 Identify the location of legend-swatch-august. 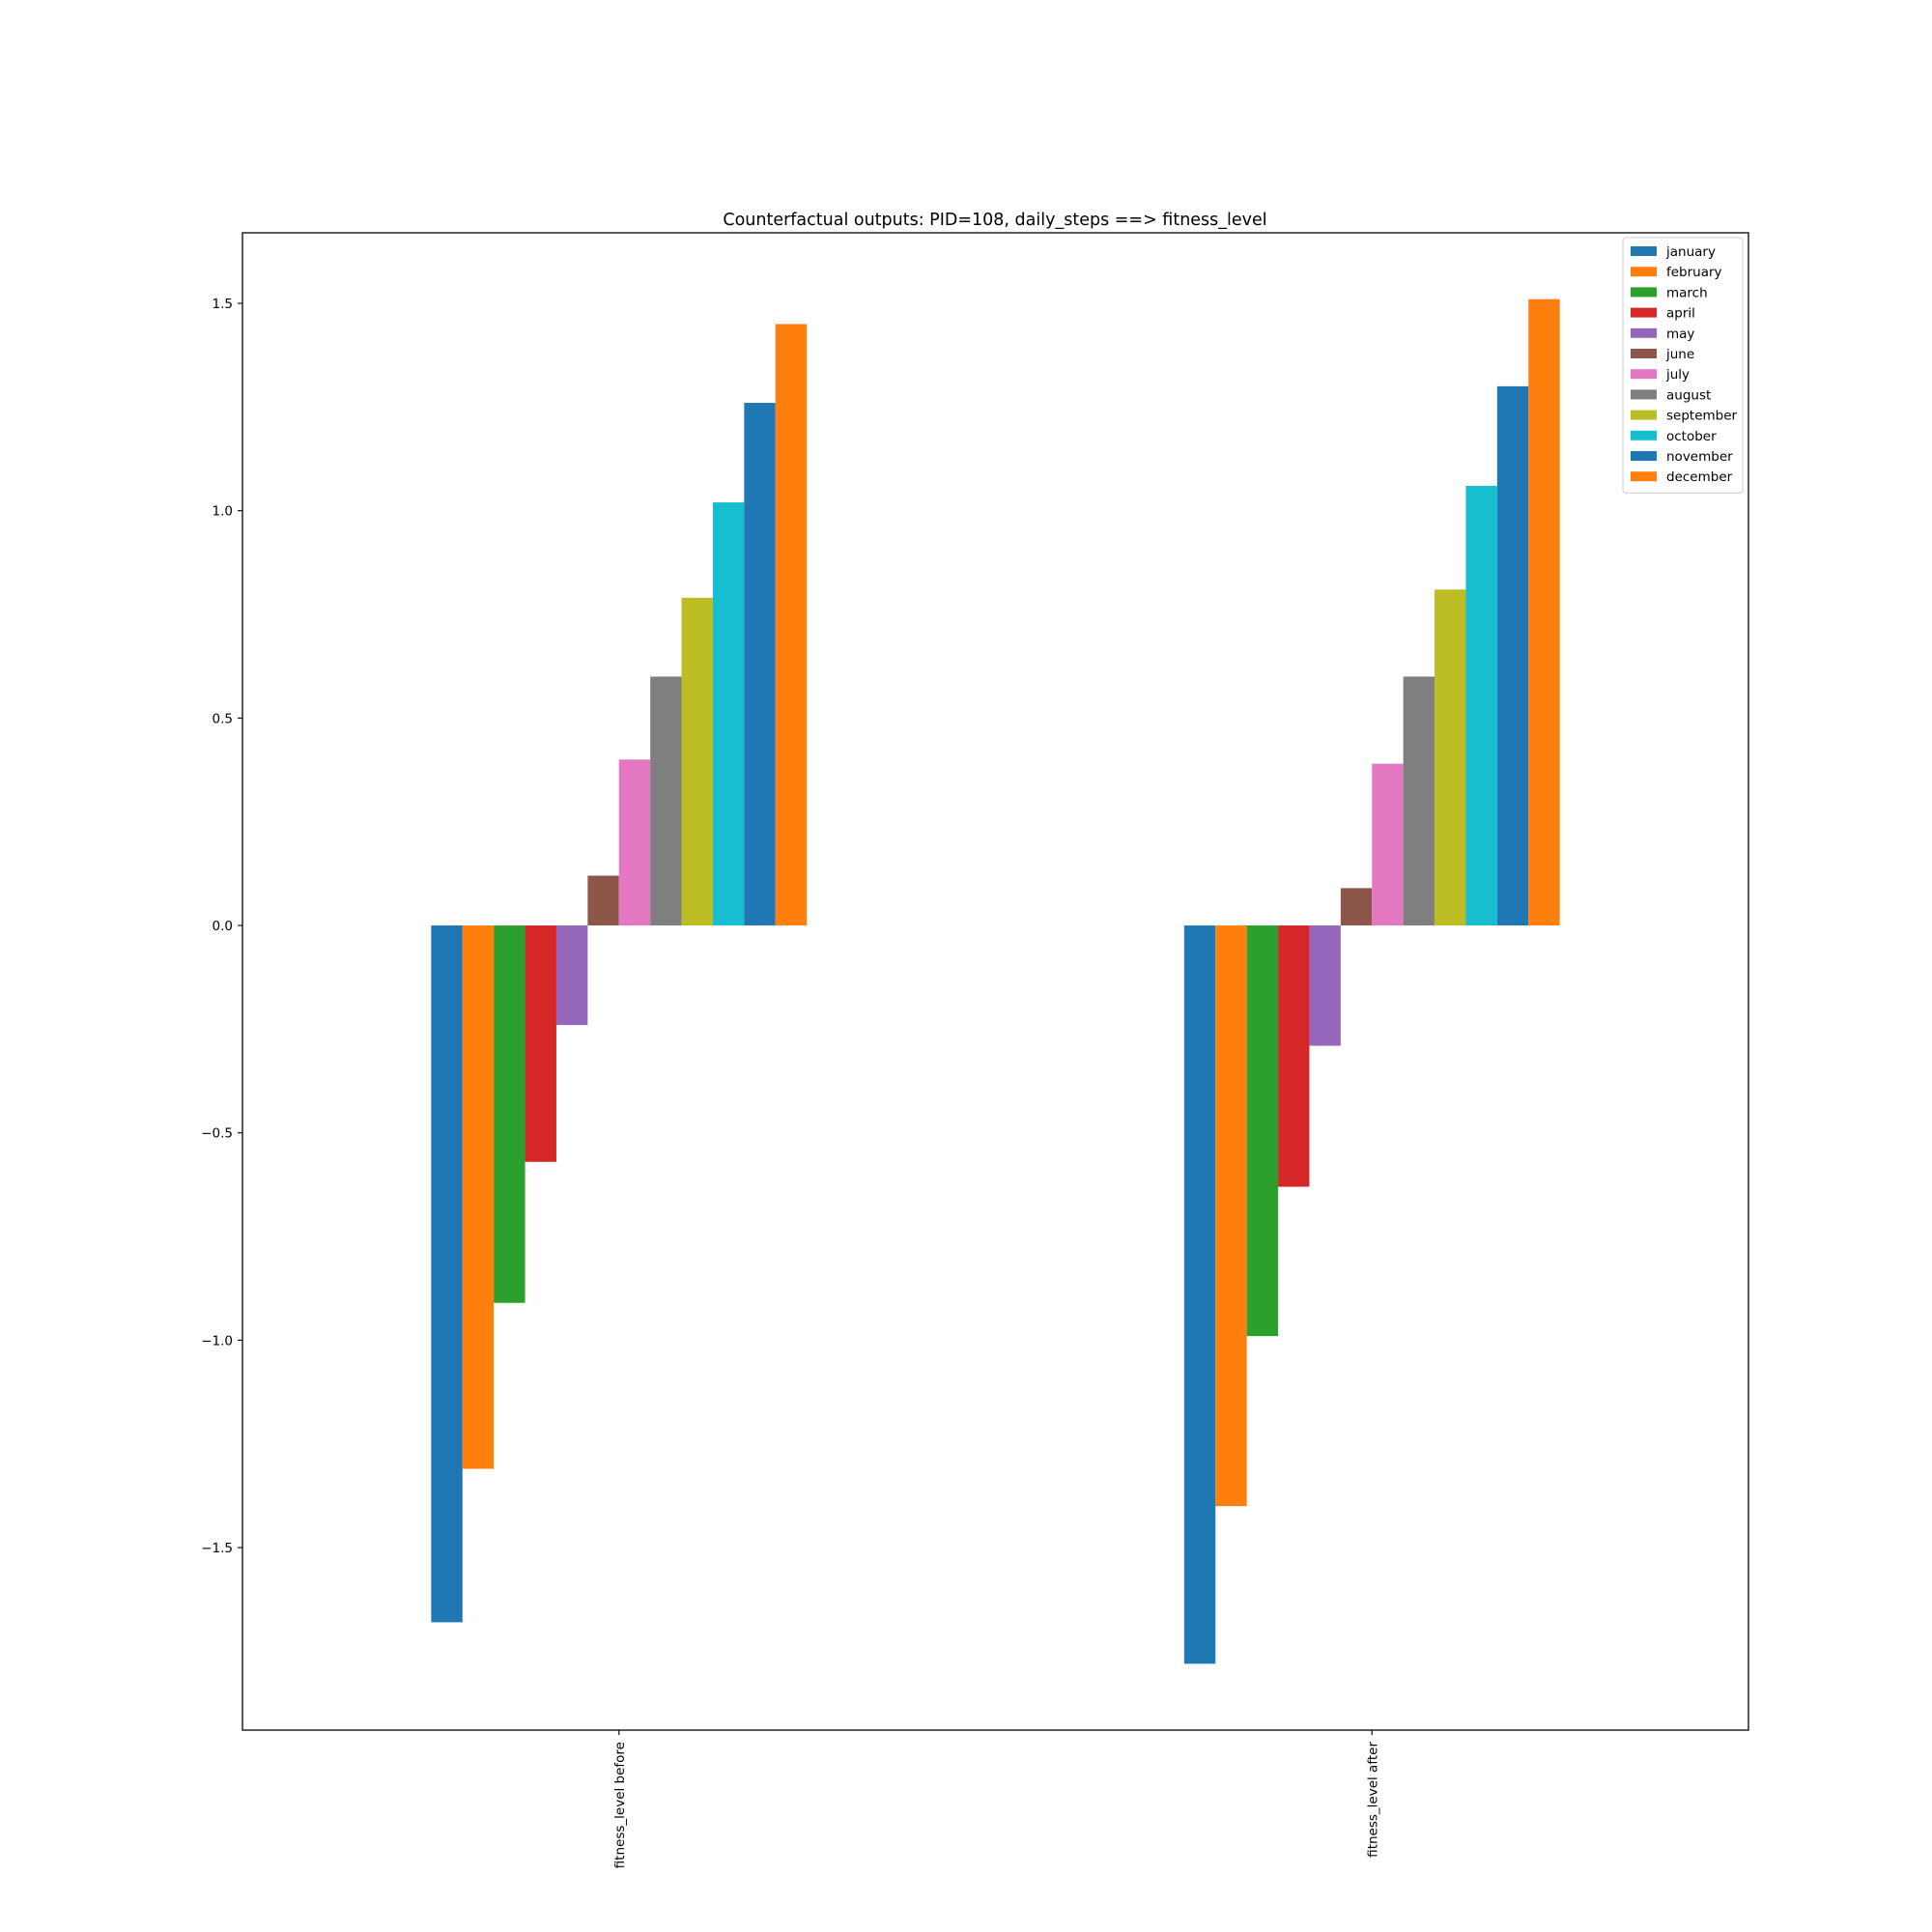
(1644, 394).